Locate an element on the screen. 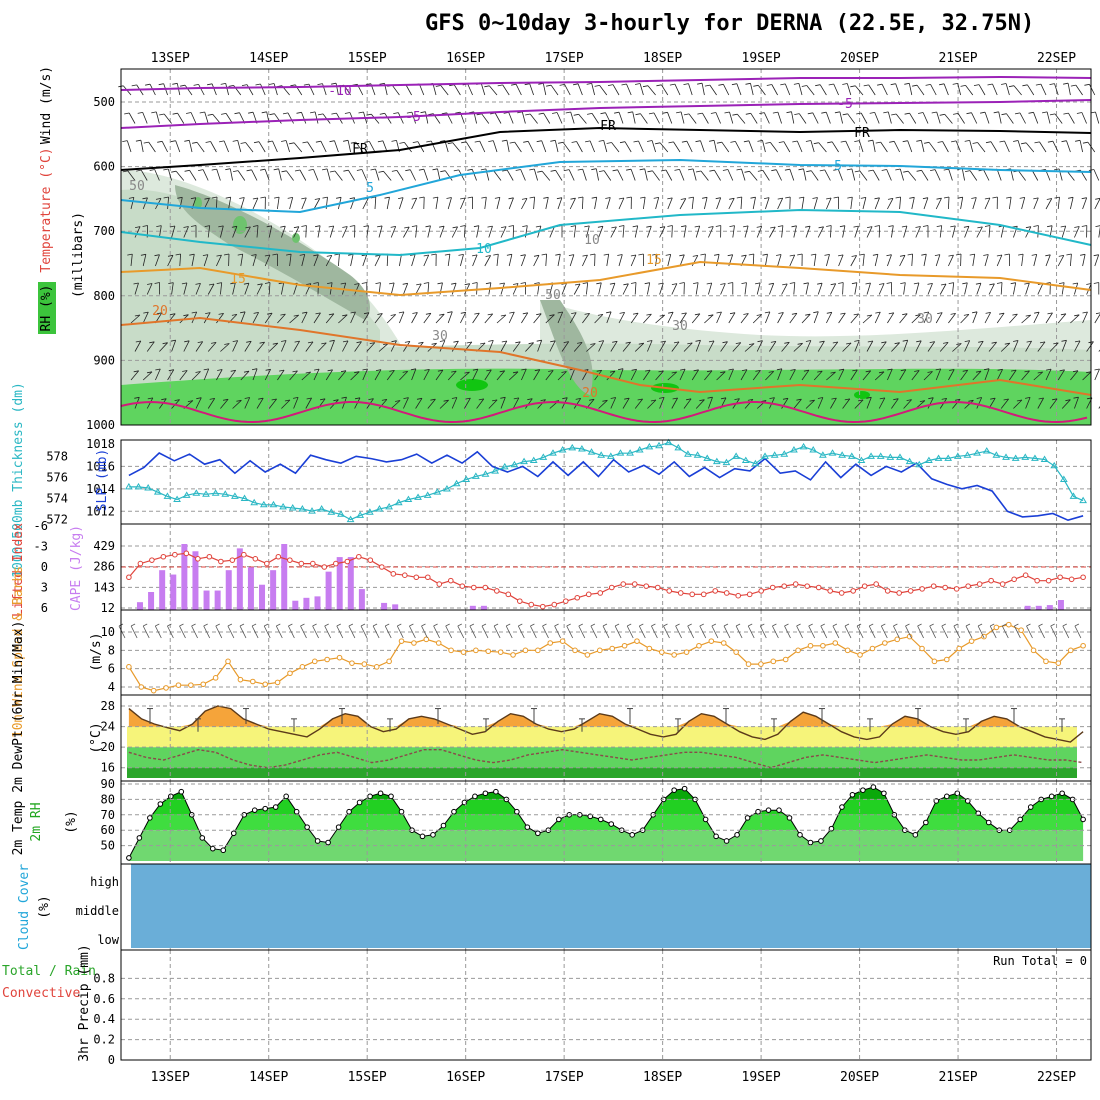 Image resolution: width=1100 pixels, height=1100 pixels. isotherm-label: -5 is located at coordinates (845, 104).